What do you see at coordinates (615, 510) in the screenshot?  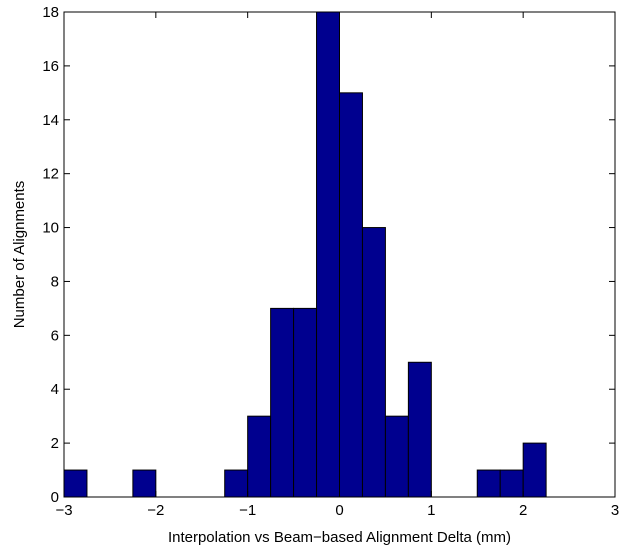 I see `x-tick-label: 3` at bounding box center [615, 510].